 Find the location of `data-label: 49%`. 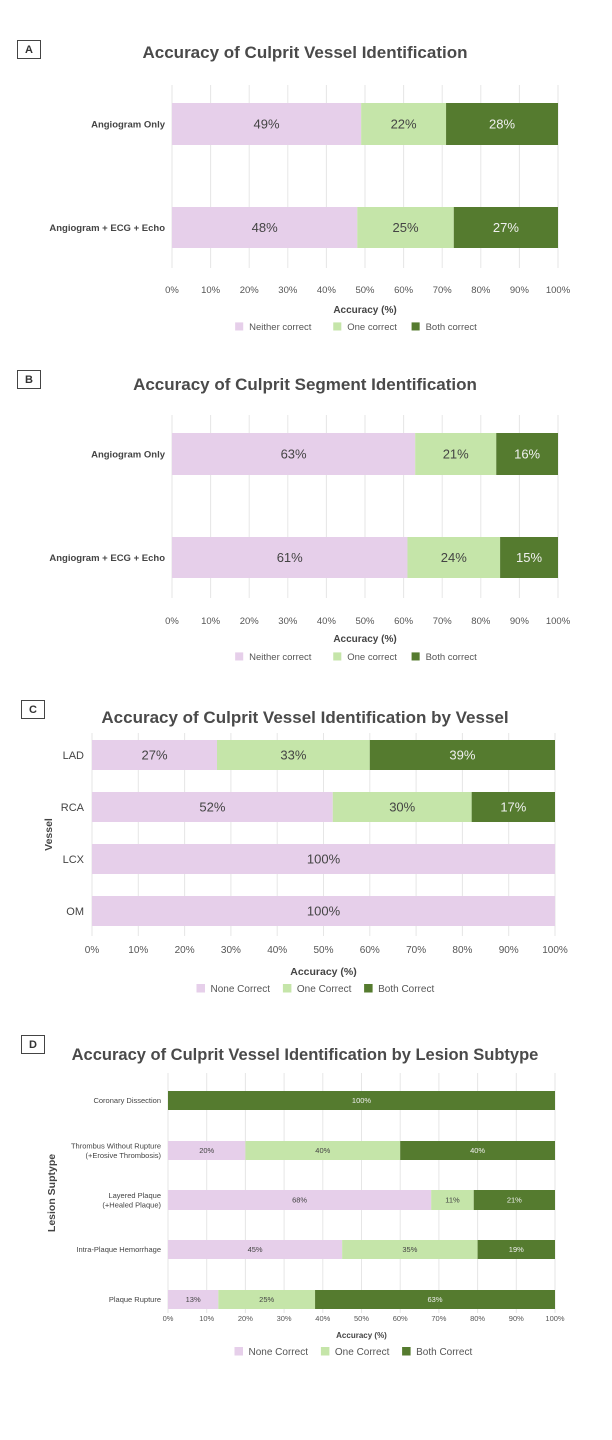

data-label: 49% is located at coordinates (267, 124).